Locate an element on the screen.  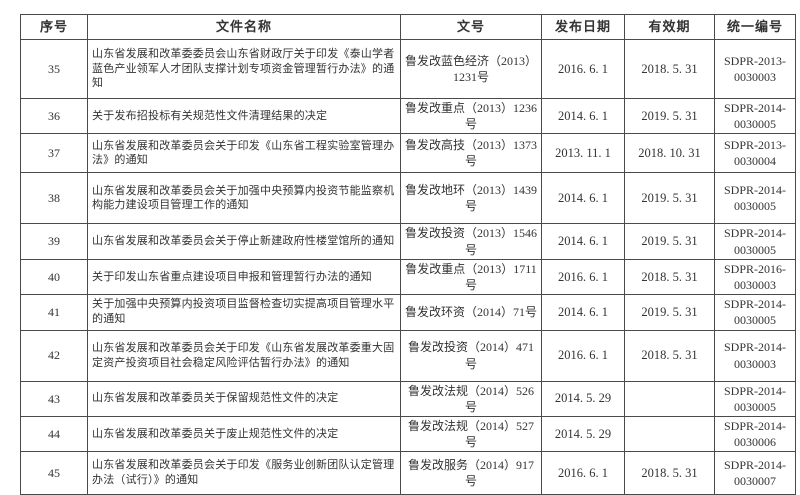
cell-file-name: 山东省发展和改革委员会关于停止新建政府性楼堂馆所的通知 is located at coordinates (244, 241).